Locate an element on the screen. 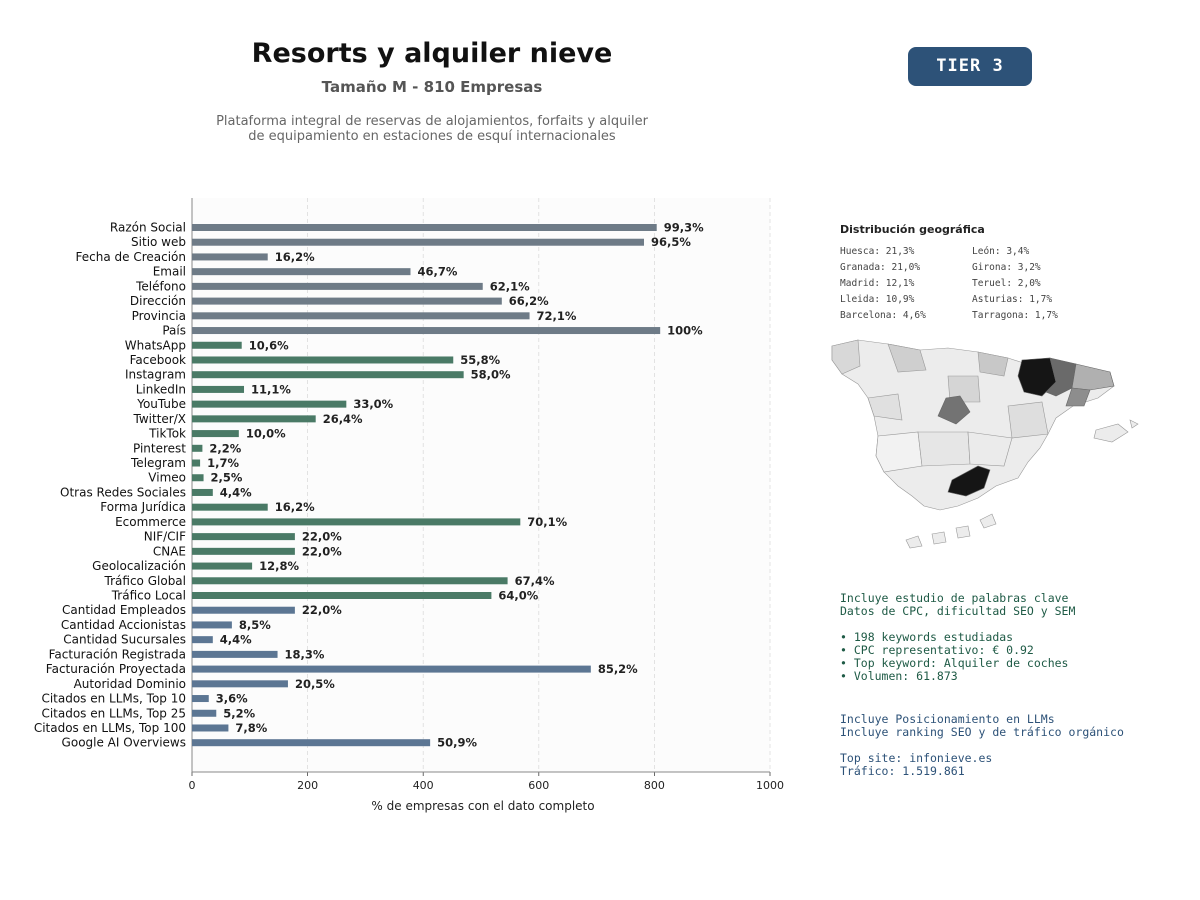  data-label: 99,3% is located at coordinates (684, 228).